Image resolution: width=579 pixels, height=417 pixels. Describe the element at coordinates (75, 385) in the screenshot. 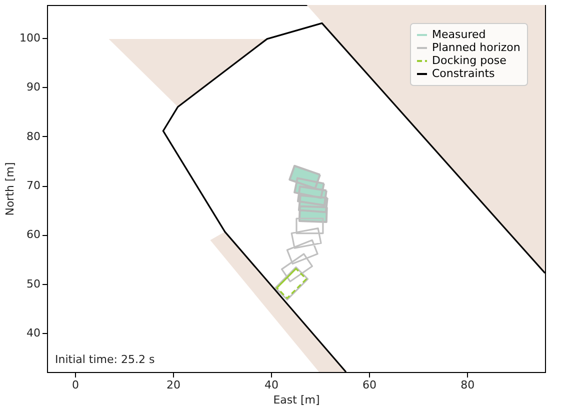

I see `x-tick-label: 0` at that location.